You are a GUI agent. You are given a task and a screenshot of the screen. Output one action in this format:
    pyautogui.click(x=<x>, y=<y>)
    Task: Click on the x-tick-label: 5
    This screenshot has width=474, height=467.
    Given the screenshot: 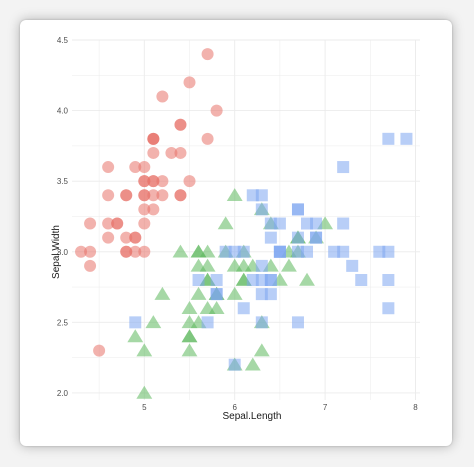 What is the action you would take?
    pyautogui.click(x=144, y=407)
    